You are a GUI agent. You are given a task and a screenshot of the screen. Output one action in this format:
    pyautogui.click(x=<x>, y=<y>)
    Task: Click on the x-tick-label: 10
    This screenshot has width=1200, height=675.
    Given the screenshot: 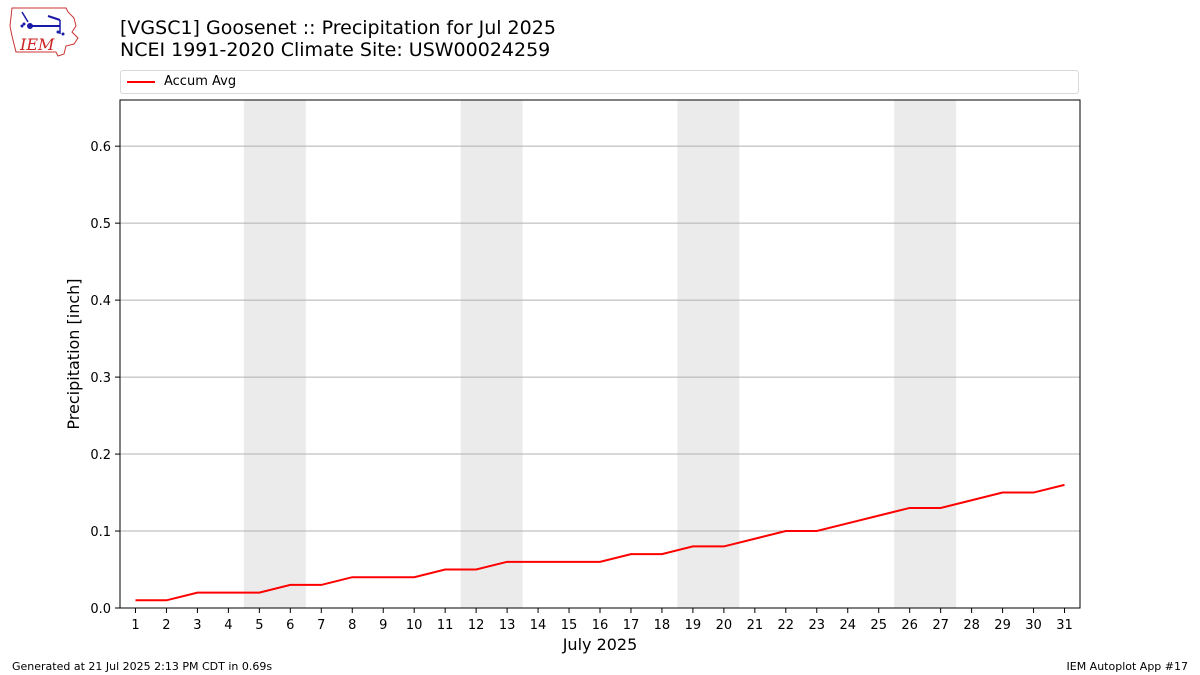 What is the action you would take?
    pyautogui.click(x=414, y=625)
    